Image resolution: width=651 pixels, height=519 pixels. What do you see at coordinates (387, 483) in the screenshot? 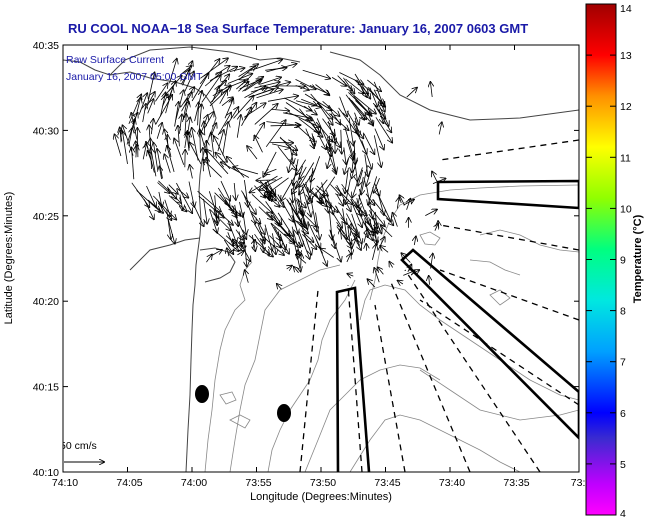
I see `x-tick-label: 73:45` at bounding box center [387, 483].